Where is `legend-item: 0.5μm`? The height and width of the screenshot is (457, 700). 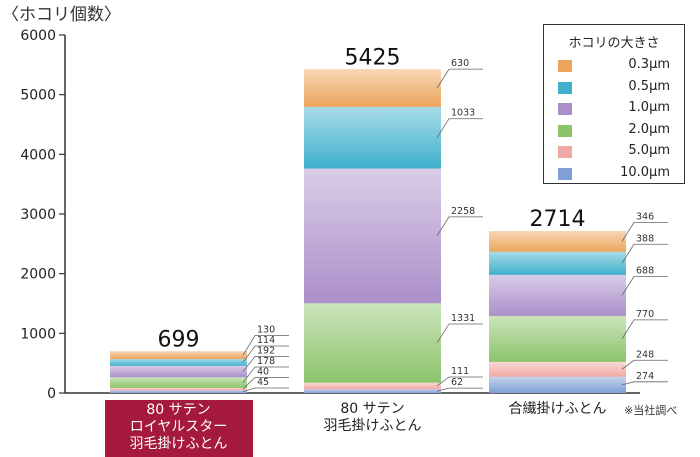
legend-item: 0.5μm is located at coordinates (618, 88).